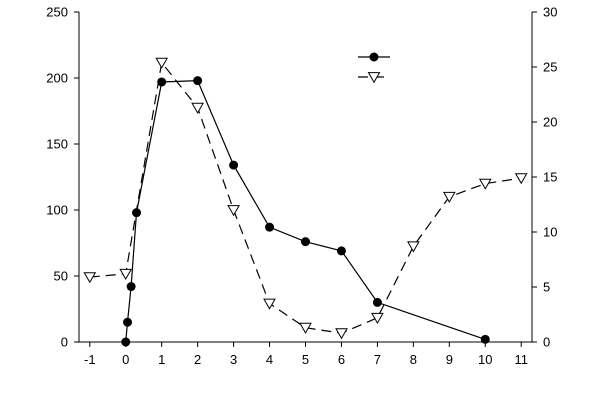 This screenshot has width=611, height=400. I want to click on x-tick-label: 10, so click(485, 359).